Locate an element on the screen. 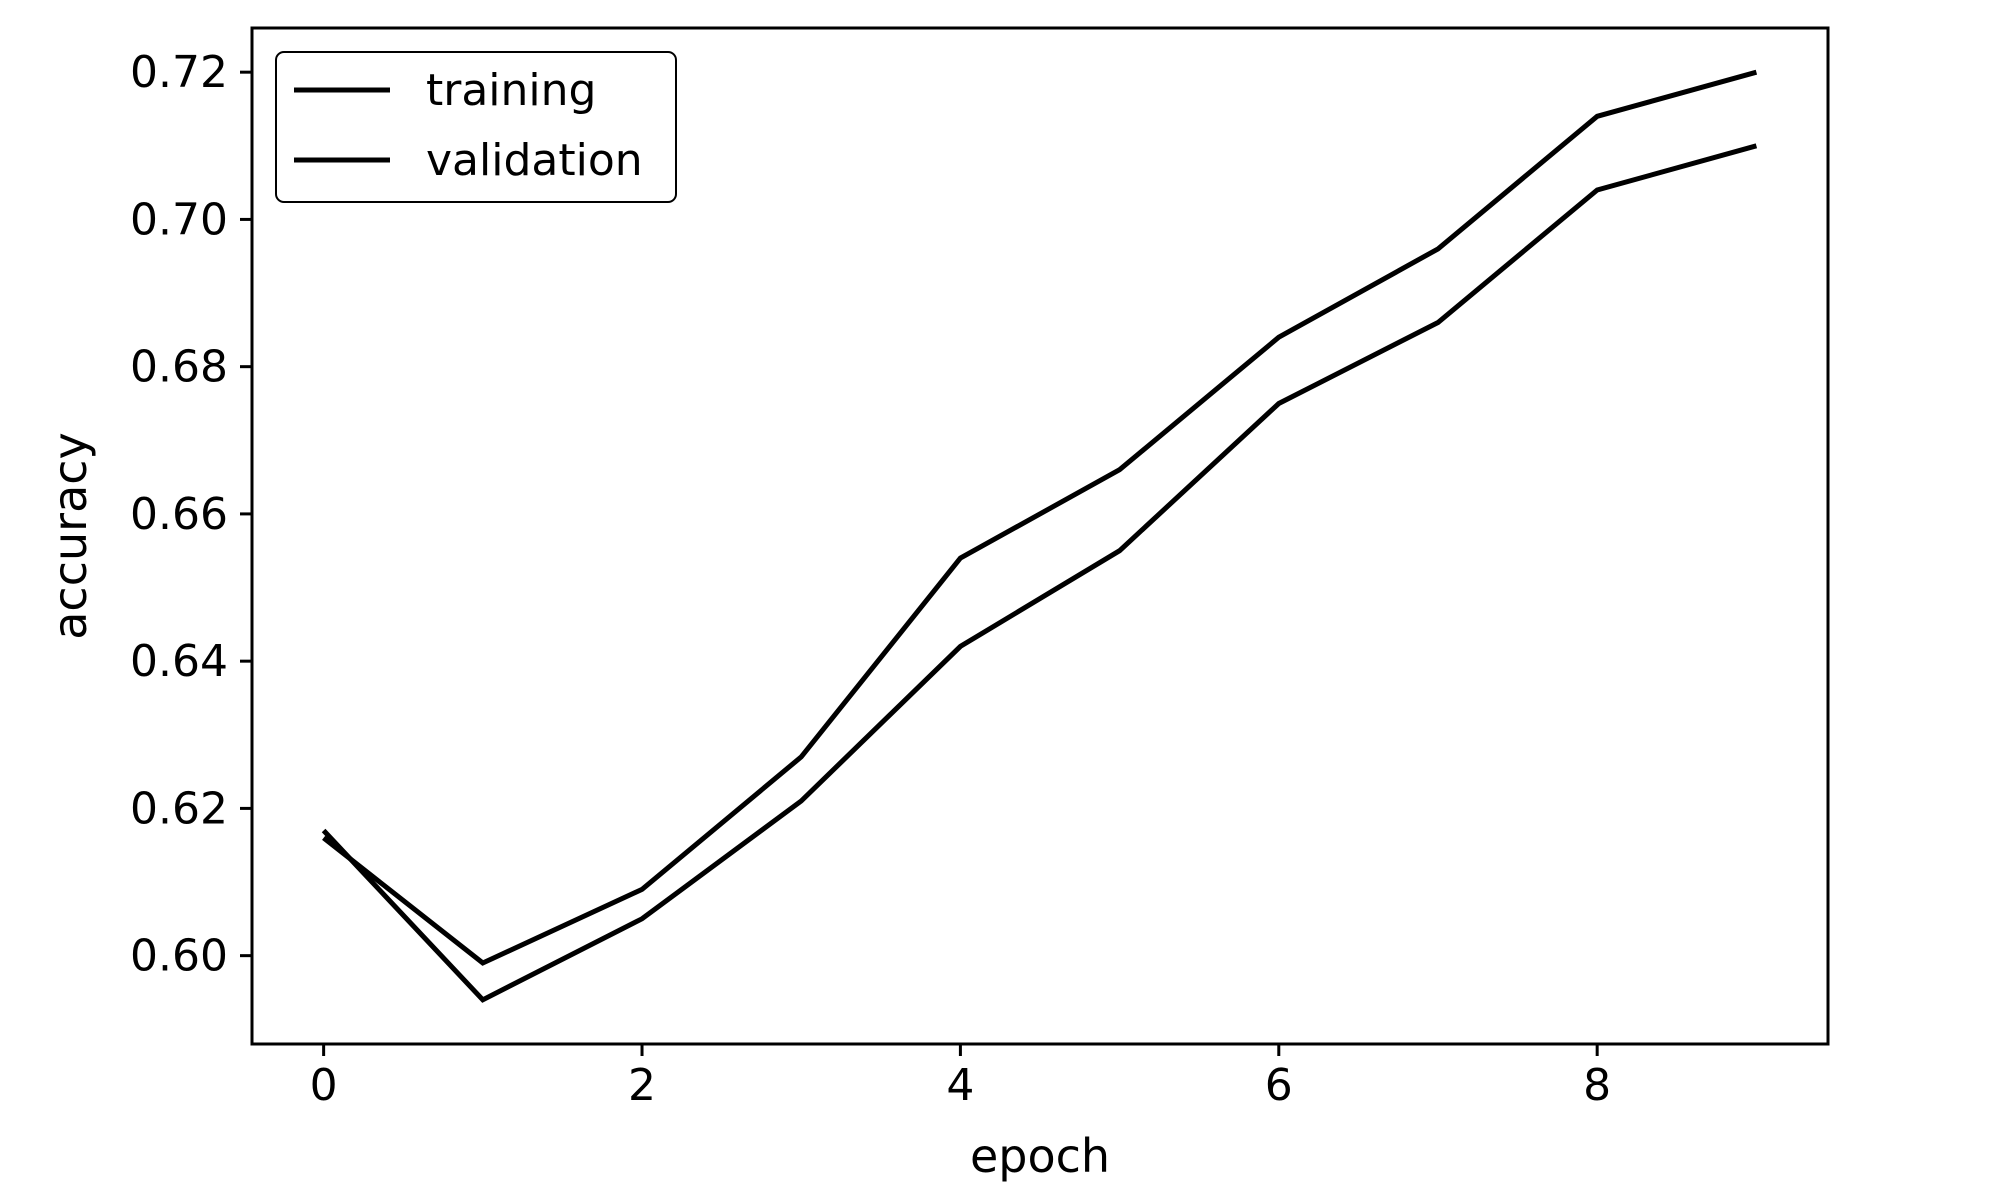  legend-entries: training validation is located at coordinates (468, 125).